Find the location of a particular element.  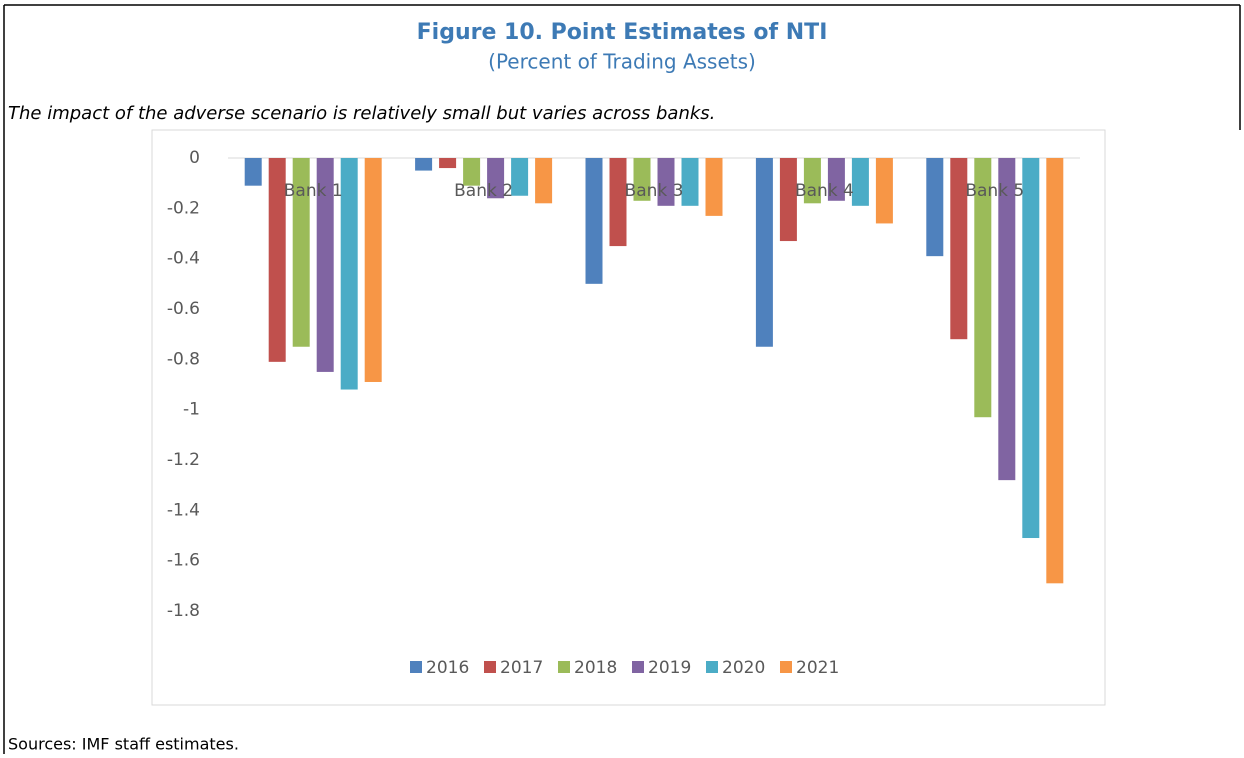

y-tick-label: 0 is located at coordinates (194, 158).